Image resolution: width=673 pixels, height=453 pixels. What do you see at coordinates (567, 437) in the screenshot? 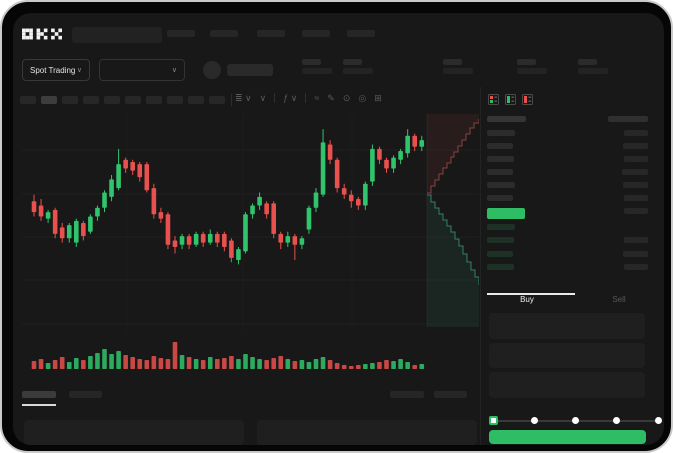
I see `submit-buy-button` at bounding box center [567, 437].